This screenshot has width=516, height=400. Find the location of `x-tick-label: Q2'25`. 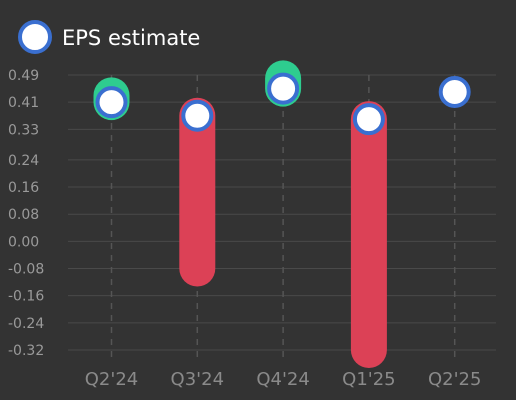

x-tick-label: Q2'25 is located at coordinates (454, 379).